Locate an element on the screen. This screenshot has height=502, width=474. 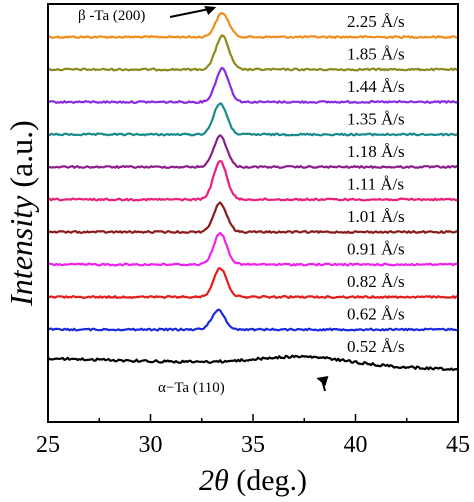
series-label: 0.62 Å/s is located at coordinates (376, 314).